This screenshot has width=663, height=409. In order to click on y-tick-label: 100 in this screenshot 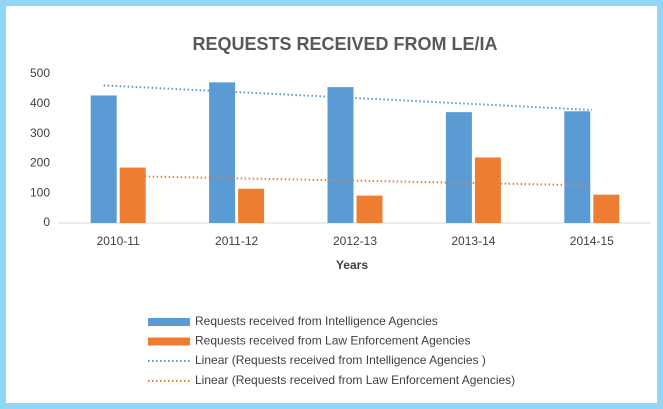, I will do `click(40, 192)`.